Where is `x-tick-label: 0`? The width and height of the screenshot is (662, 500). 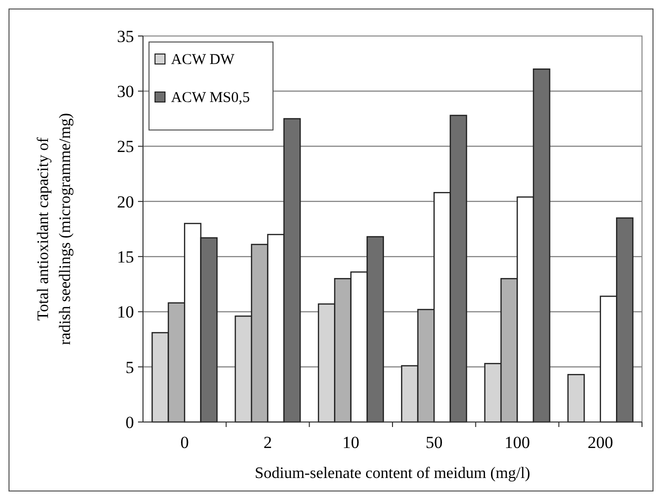
x-tick-label: 0 is located at coordinates (184, 442).